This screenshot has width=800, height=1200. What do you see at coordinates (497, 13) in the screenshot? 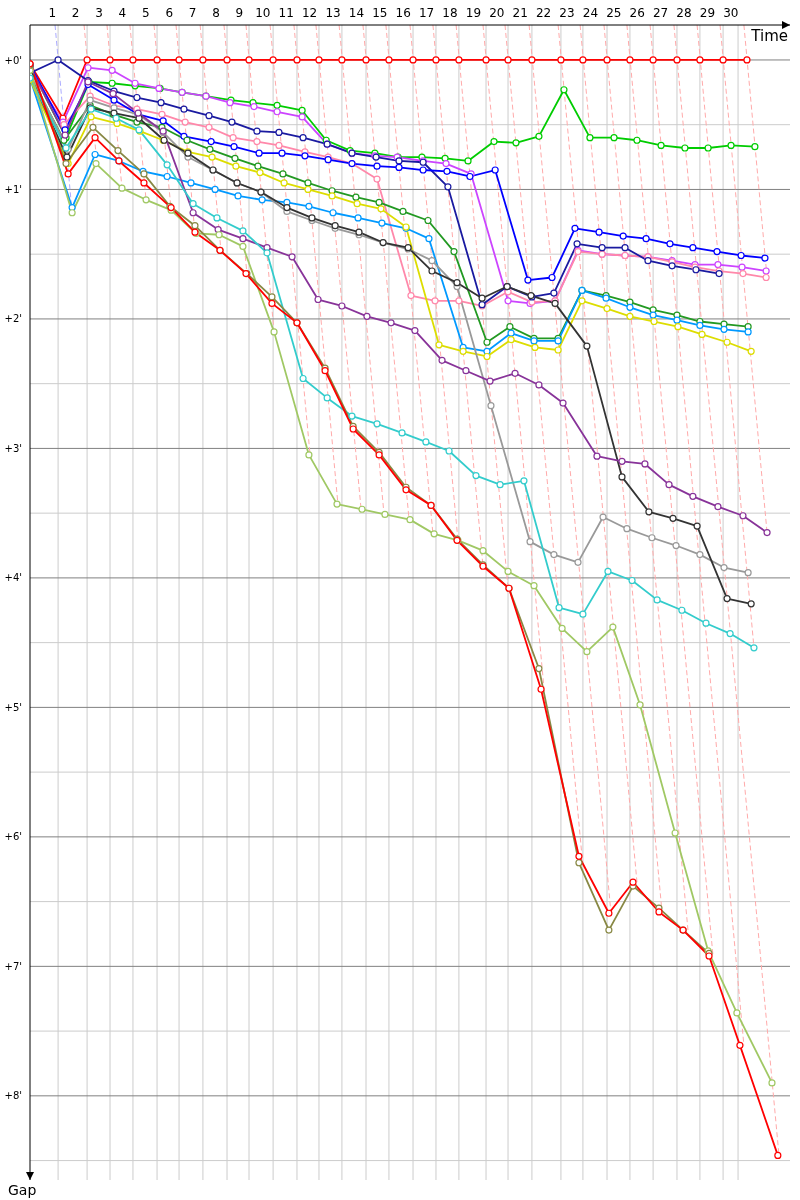
I see `x-tick-label: 20` at bounding box center [497, 13].